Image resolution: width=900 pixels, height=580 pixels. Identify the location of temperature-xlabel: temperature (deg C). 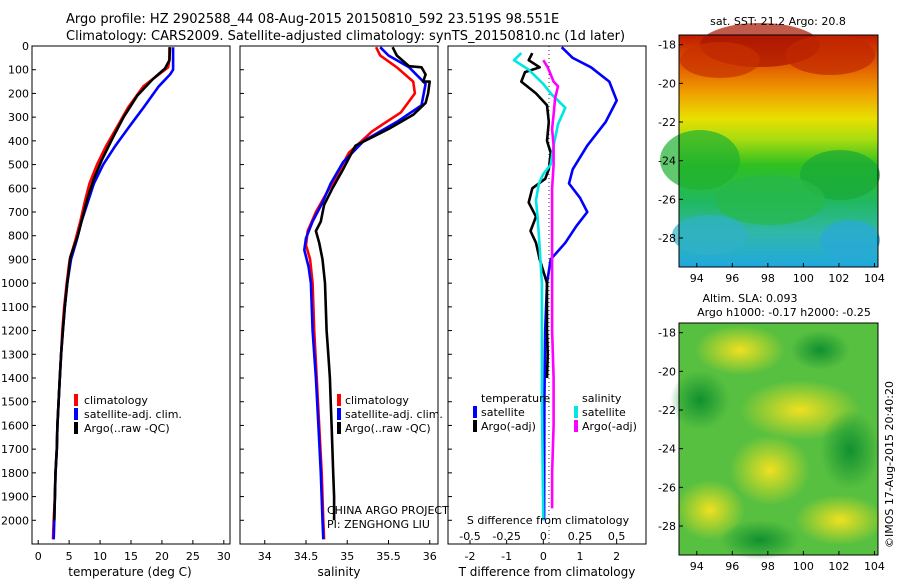
(129, 572).